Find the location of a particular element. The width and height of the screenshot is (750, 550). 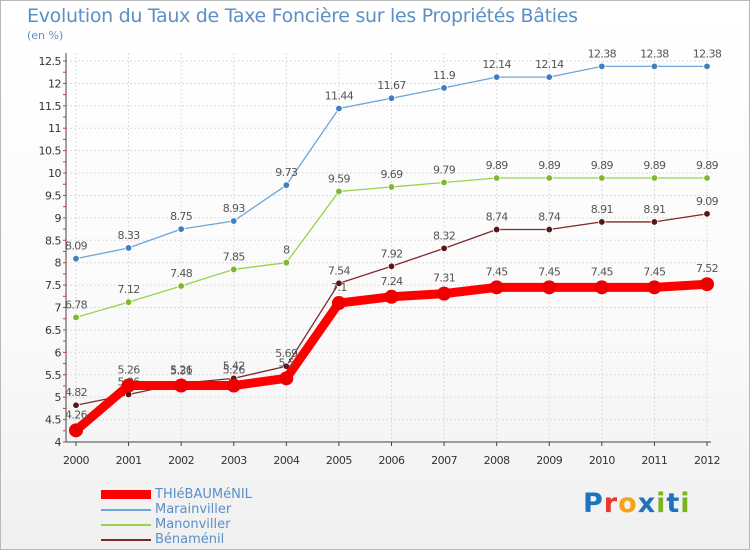

x-tick-label: 2008 is located at coordinates (497, 460).